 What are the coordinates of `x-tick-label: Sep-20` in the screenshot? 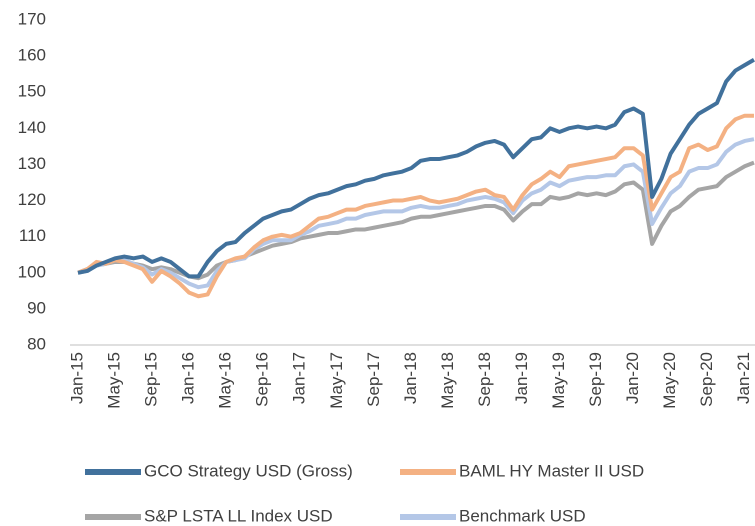 It's located at (706, 379).